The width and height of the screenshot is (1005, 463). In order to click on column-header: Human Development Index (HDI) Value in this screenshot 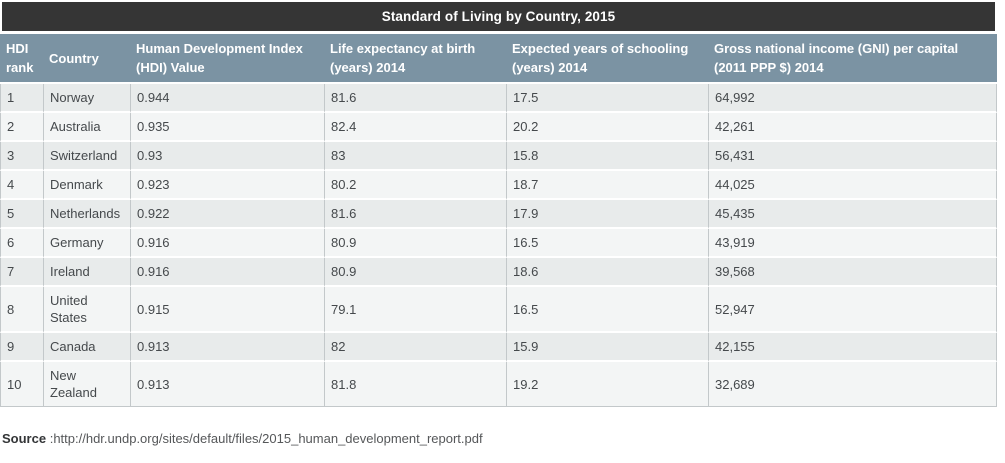, I will do `click(227, 59)`.